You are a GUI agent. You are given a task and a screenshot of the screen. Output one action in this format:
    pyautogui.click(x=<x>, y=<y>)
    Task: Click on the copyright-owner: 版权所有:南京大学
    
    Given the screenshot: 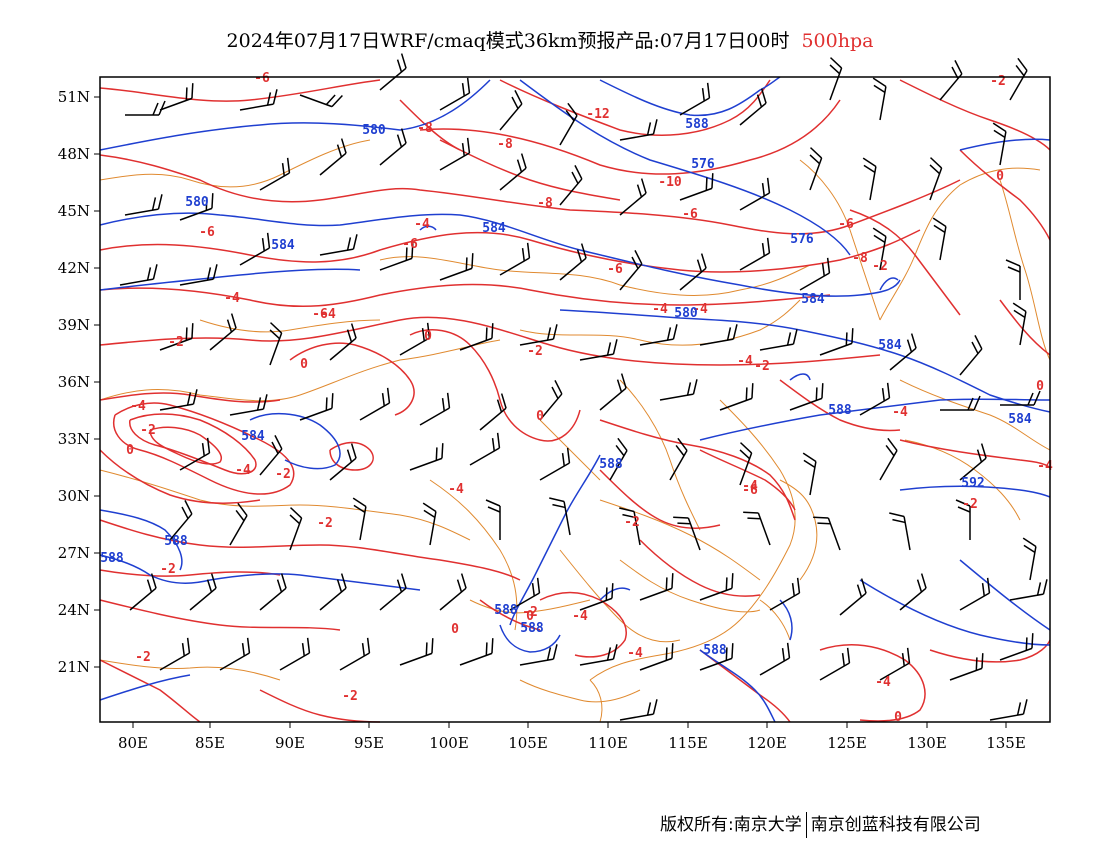 What is the action you would take?
    pyautogui.click(x=731, y=825)
    